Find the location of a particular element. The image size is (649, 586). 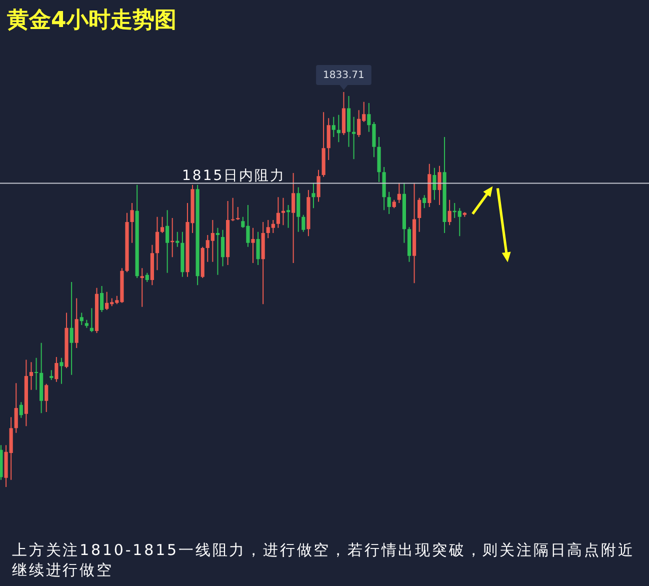

ref-line-label: 1815日内阻力 is located at coordinates (234, 176).